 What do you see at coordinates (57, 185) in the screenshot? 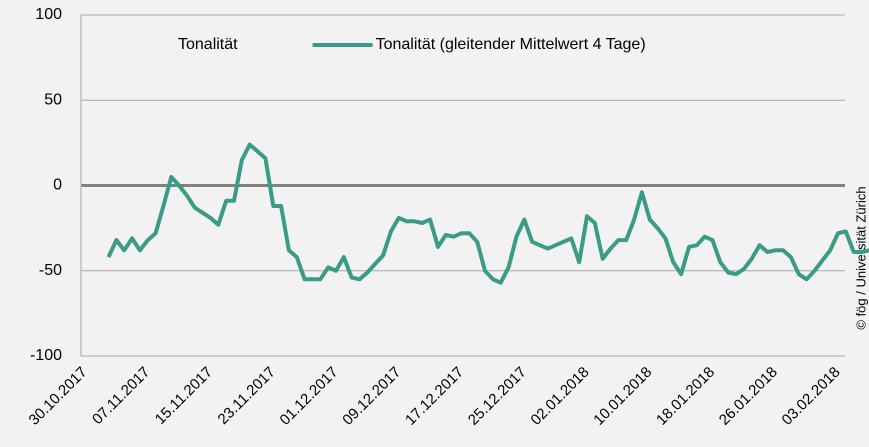
I see `y-tick-label: 0` at bounding box center [57, 185].